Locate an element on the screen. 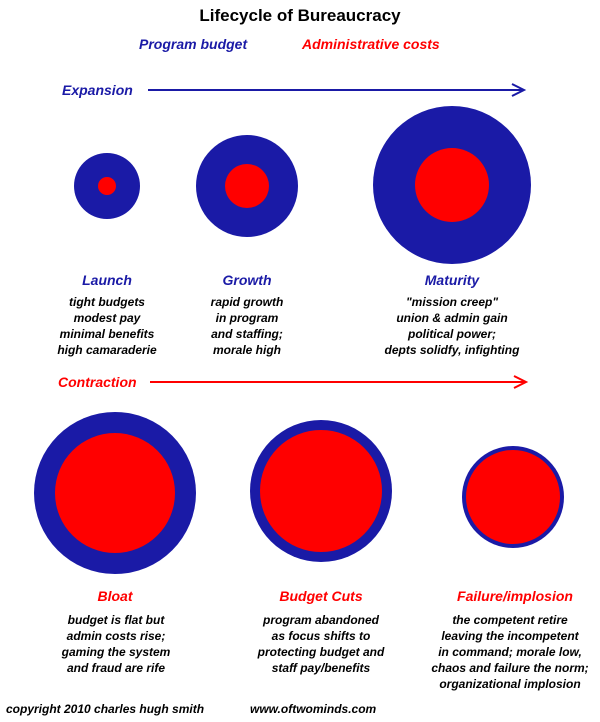 The width and height of the screenshot is (600, 722). stage-title-budget-cuts: Budget Cuts is located at coordinates (321, 596).